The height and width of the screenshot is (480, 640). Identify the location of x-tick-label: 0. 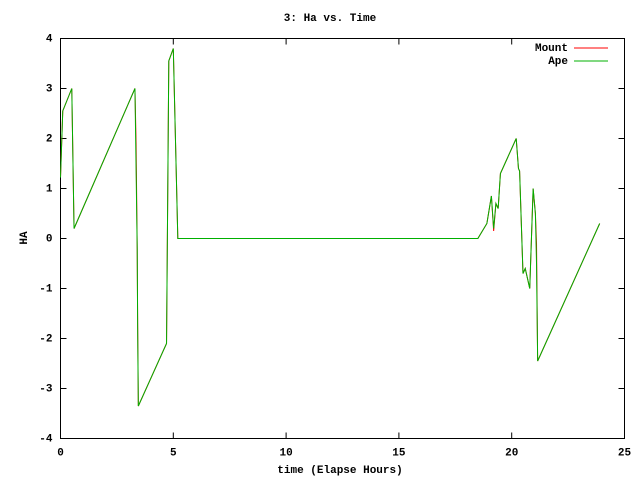
(60, 453).